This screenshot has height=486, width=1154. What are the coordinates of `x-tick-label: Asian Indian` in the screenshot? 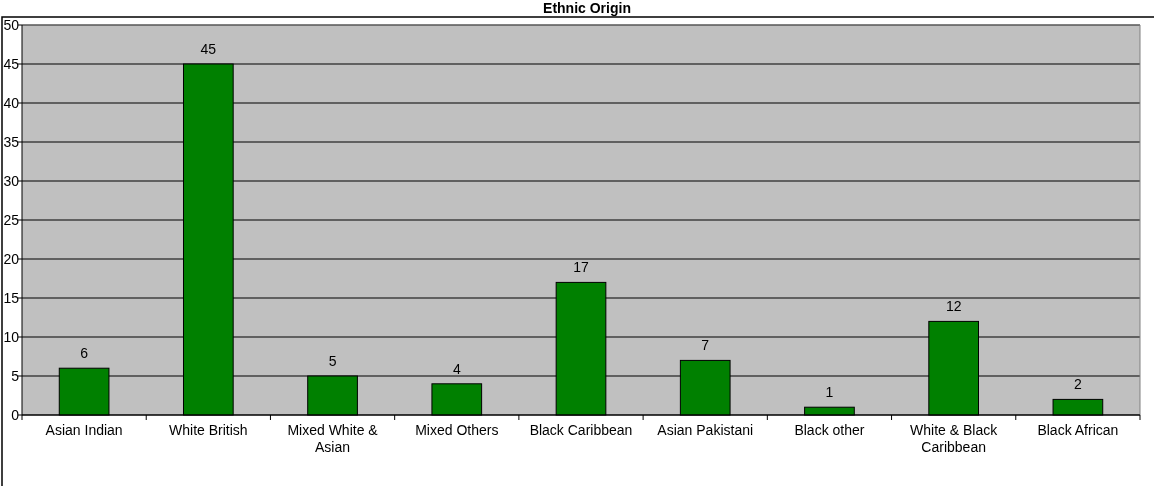 It's located at (84, 430).